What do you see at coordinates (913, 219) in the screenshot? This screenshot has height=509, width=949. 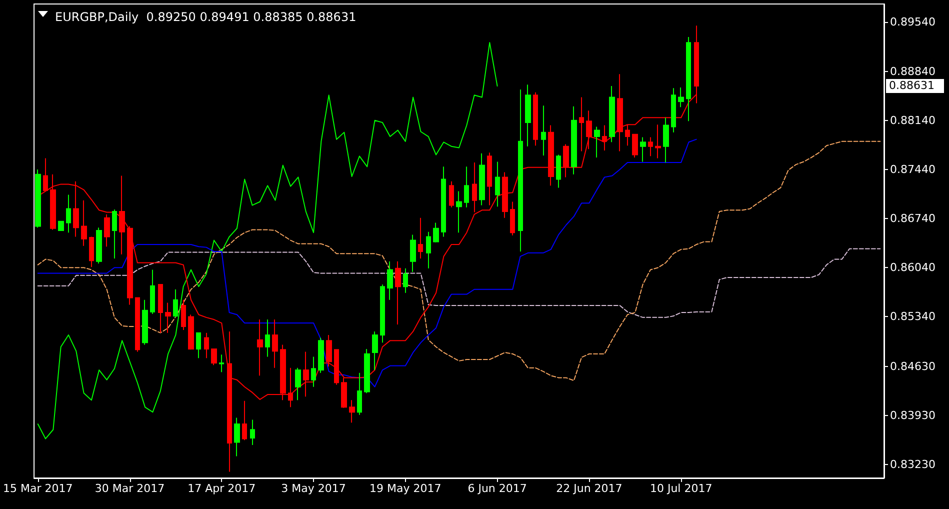 I see `y-tick-label: 0.86740` at bounding box center [913, 219].